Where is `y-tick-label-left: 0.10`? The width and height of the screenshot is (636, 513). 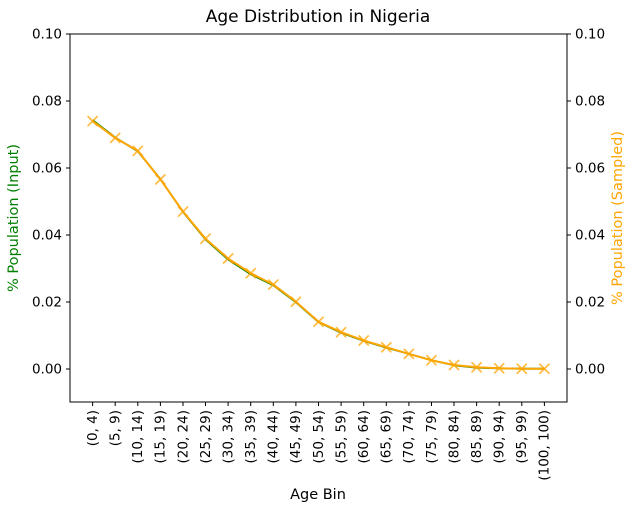 y-tick-label-left: 0.10 is located at coordinates (47, 34).